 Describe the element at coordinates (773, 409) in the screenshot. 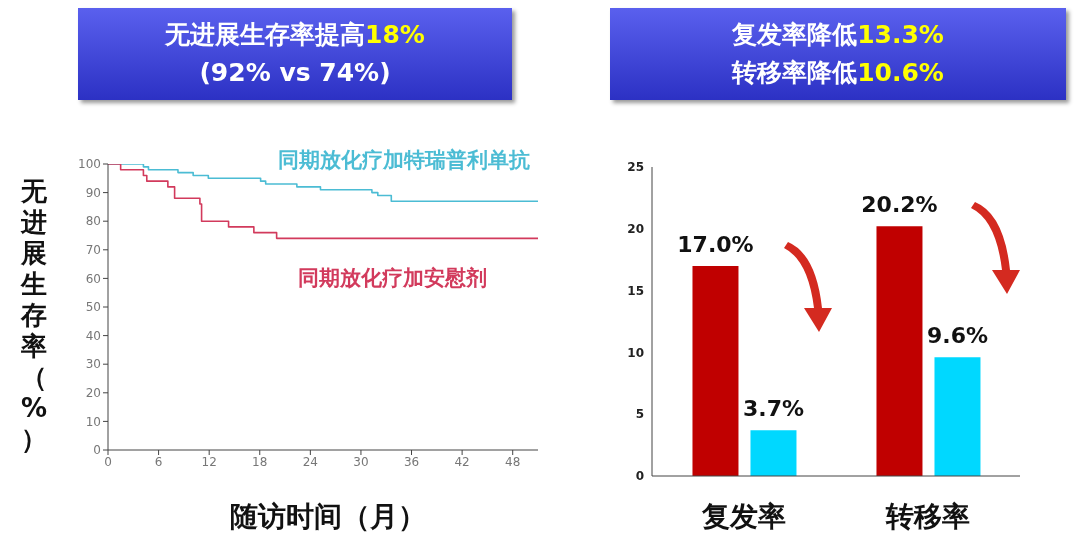

I see `data-label: 3.7%` at that location.